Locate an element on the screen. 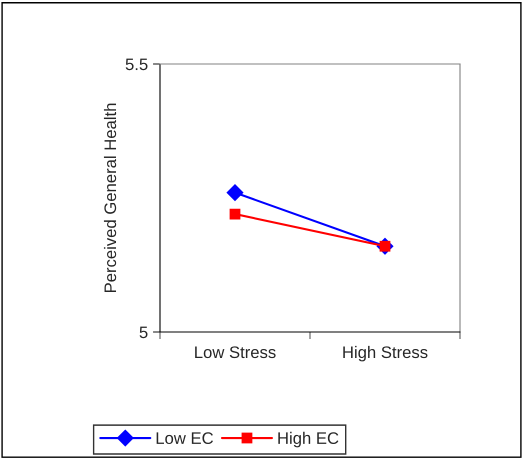 The image size is (523, 459). x-tick-label: High Stress is located at coordinates (385, 354).